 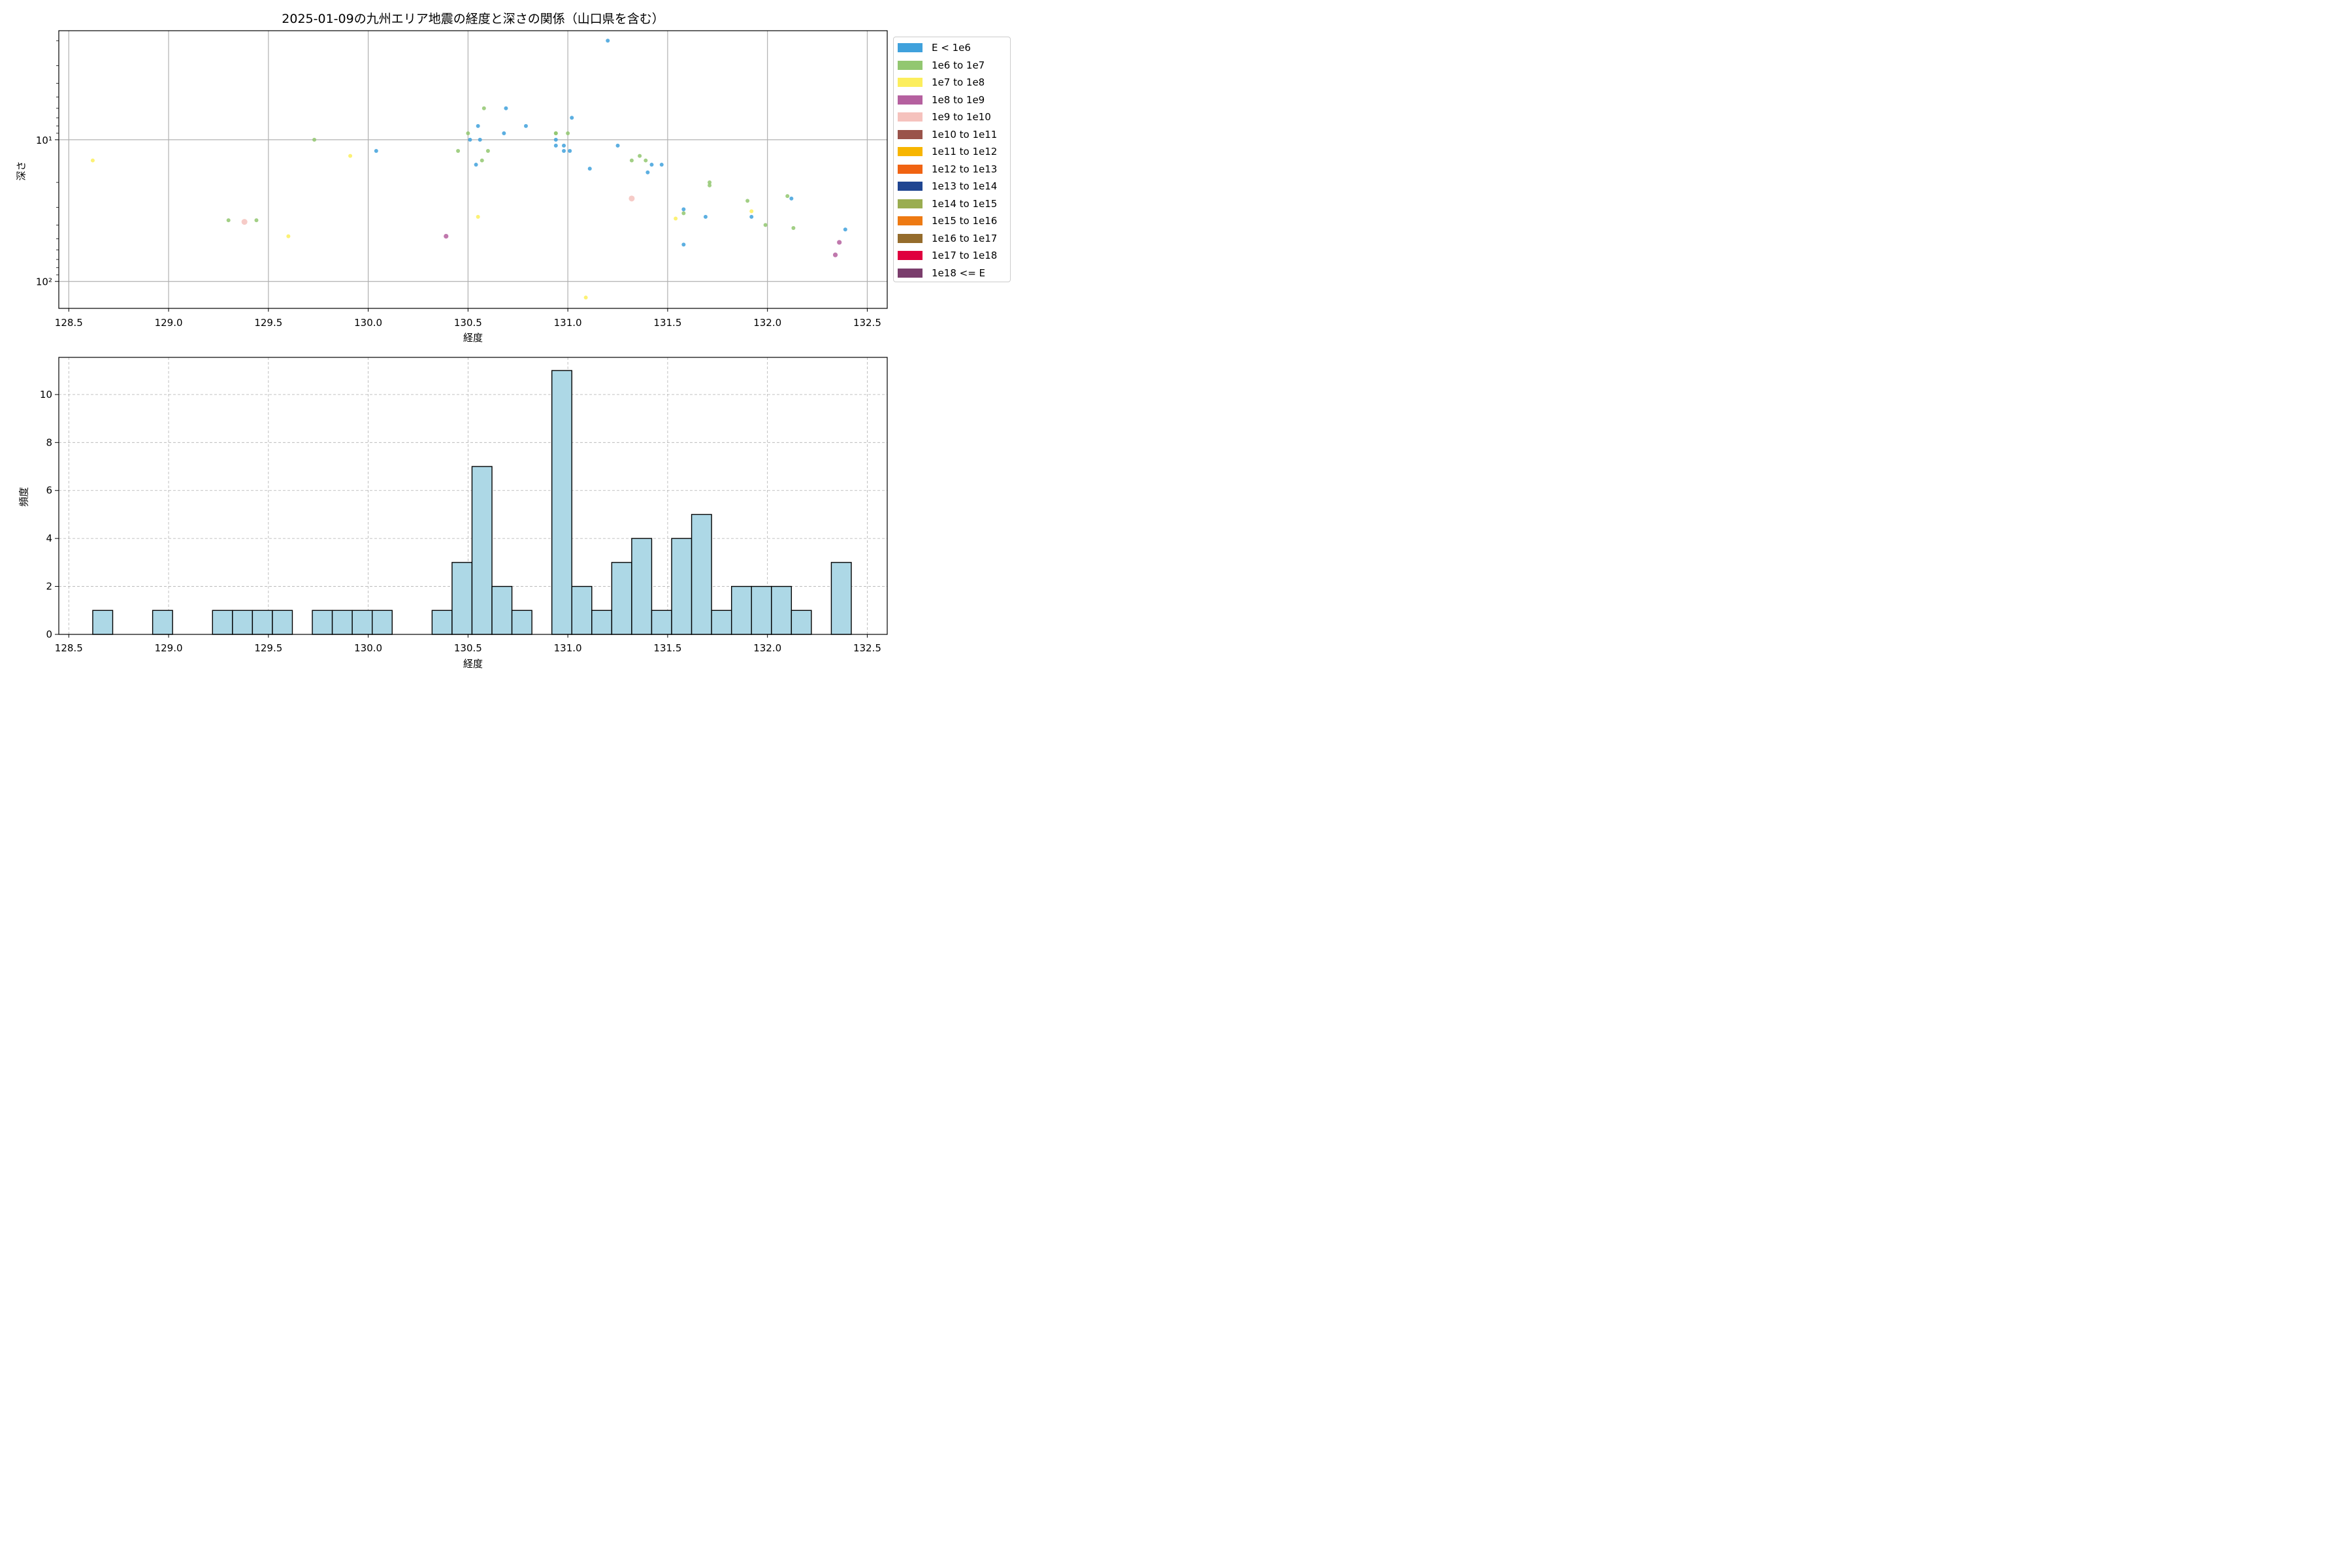 What do you see at coordinates (958, 99) in the screenshot?
I see `legend-label: 1e8 to 1e9` at bounding box center [958, 99].